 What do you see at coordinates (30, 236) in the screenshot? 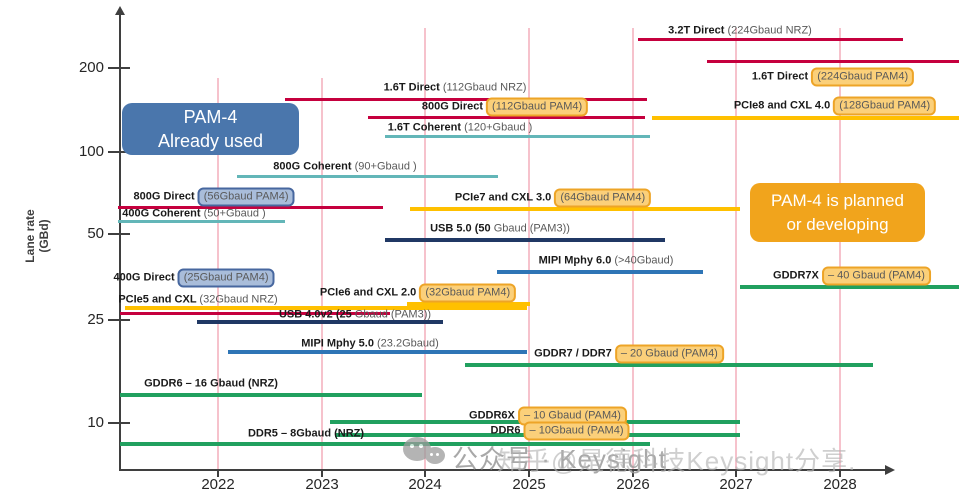
I see `y-axis-title-line1: Lane rate` at bounding box center [30, 236].